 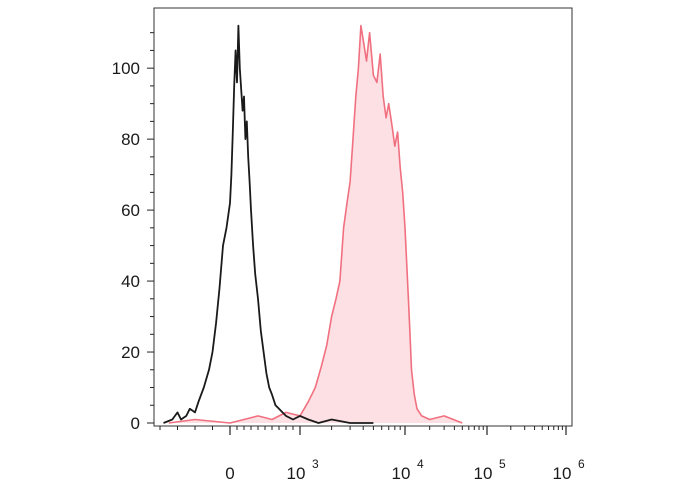 What do you see at coordinates (135, 423) in the screenshot?
I see `y-tick-label: 0` at bounding box center [135, 423].